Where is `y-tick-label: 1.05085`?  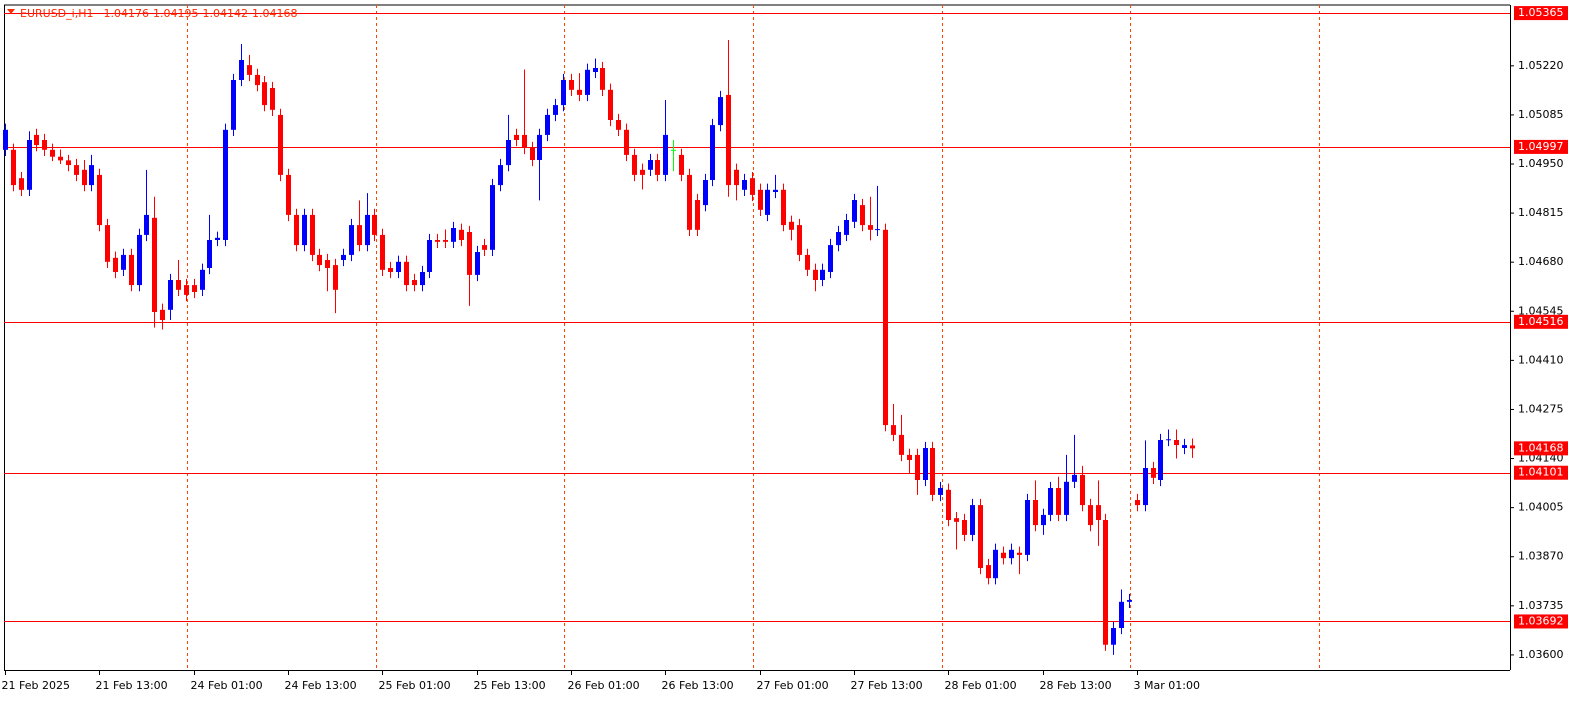
y-tick-label: 1.05085 is located at coordinates (1541, 114).